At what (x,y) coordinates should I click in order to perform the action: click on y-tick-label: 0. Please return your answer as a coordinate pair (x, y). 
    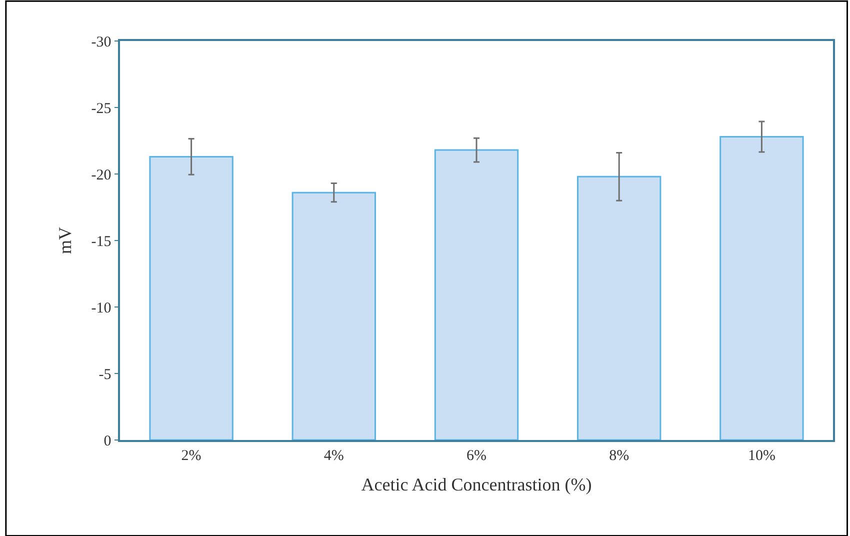
    Looking at the image, I should click on (108, 441).